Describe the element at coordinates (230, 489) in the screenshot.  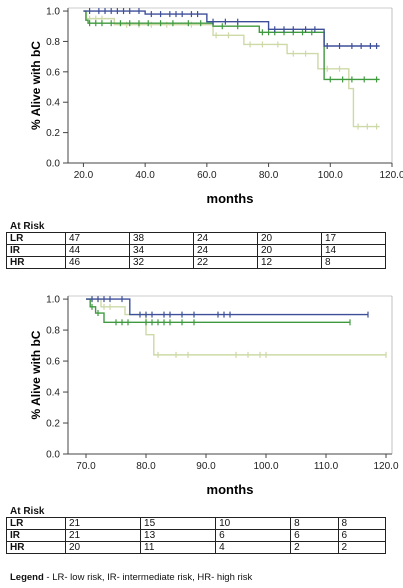
I see `c2-x-axis-label: months` at that location.